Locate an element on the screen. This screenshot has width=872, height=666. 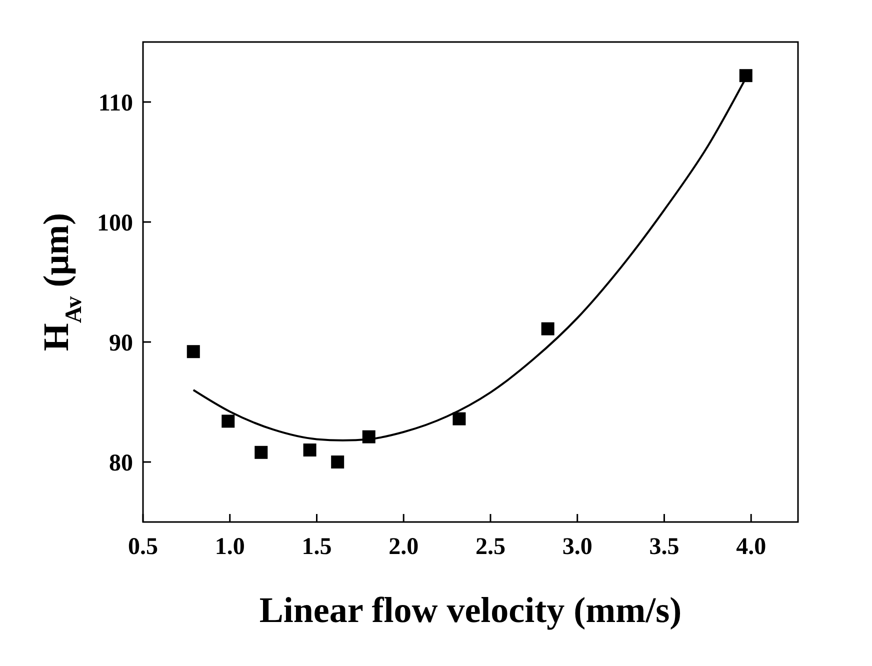
x-tick-label: 2.0 is located at coordinates (403, 547).